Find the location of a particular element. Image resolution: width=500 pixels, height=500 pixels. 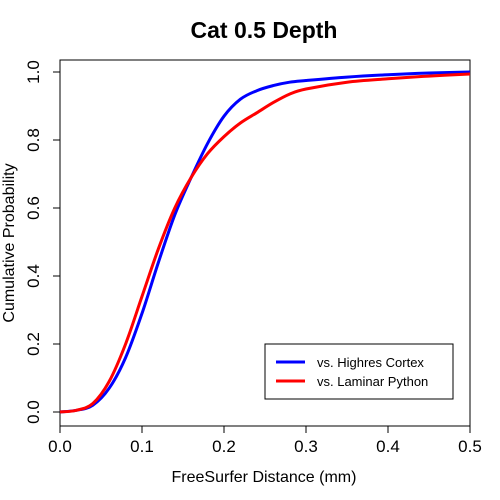

x-tick-label: 0.1 is located at coordinates (142, 446).